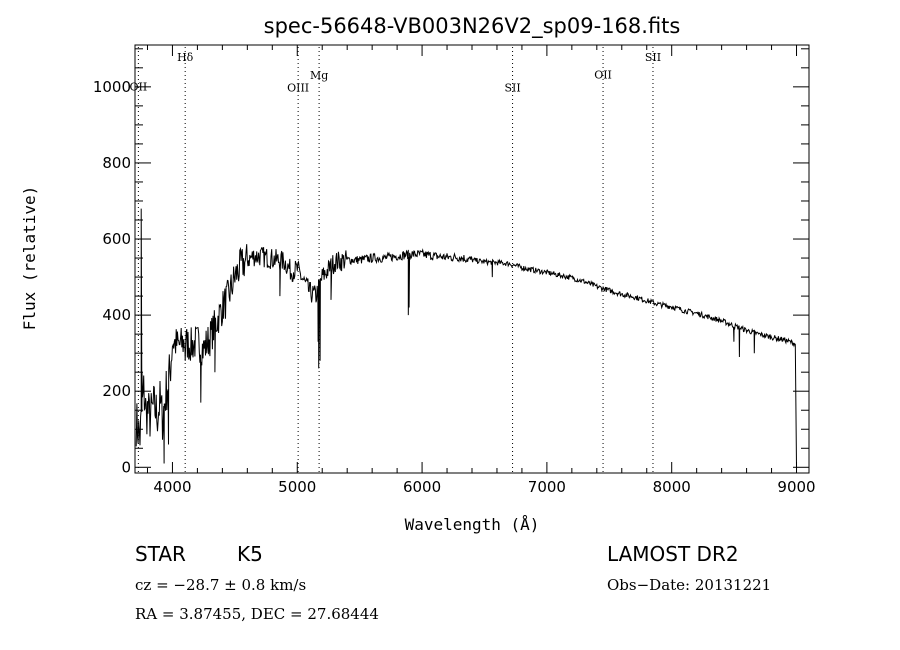  Describe the element at coordinates (796, 487) in the screenshot. I see `x-tick-label: 9000` at that location.